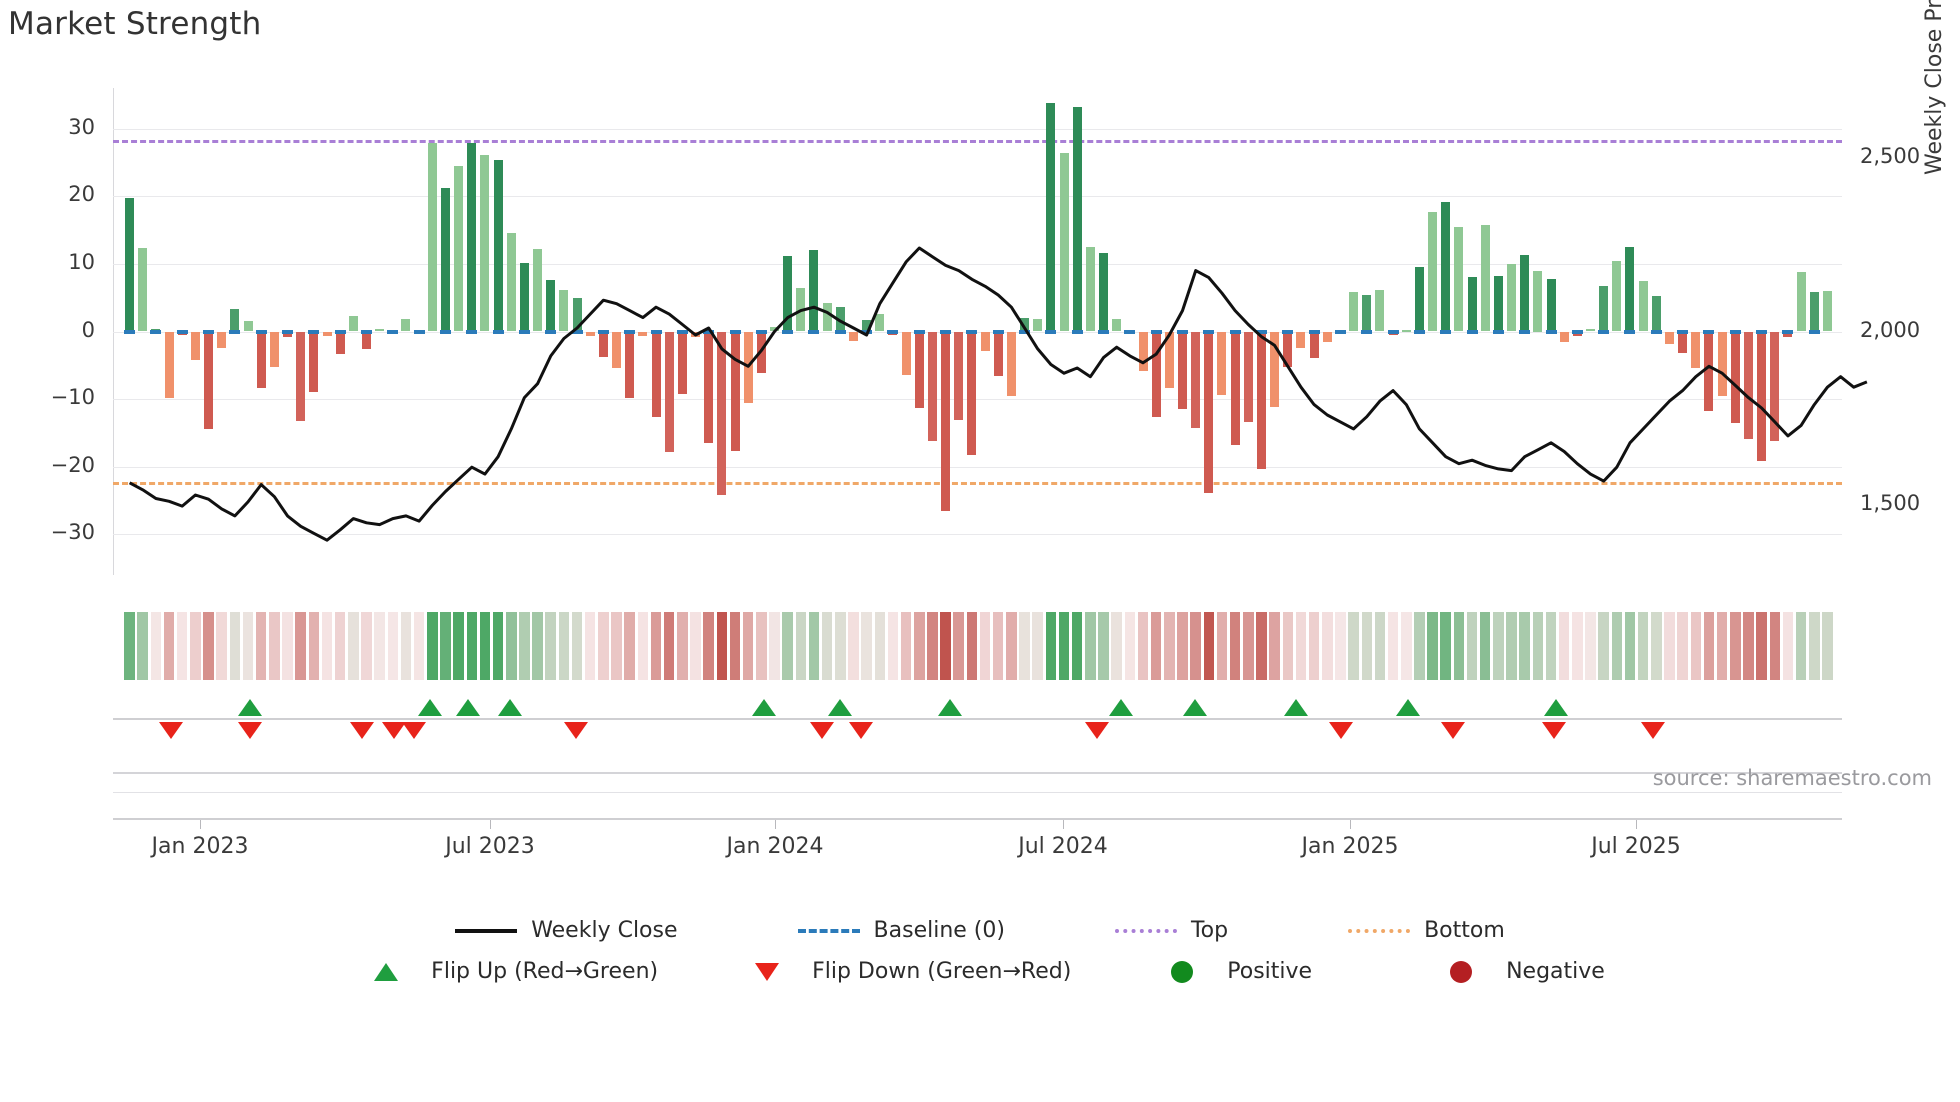 The width and height of the screenshot is (1960, 1102). I want to click on positive-icon, so click(1182, 972).